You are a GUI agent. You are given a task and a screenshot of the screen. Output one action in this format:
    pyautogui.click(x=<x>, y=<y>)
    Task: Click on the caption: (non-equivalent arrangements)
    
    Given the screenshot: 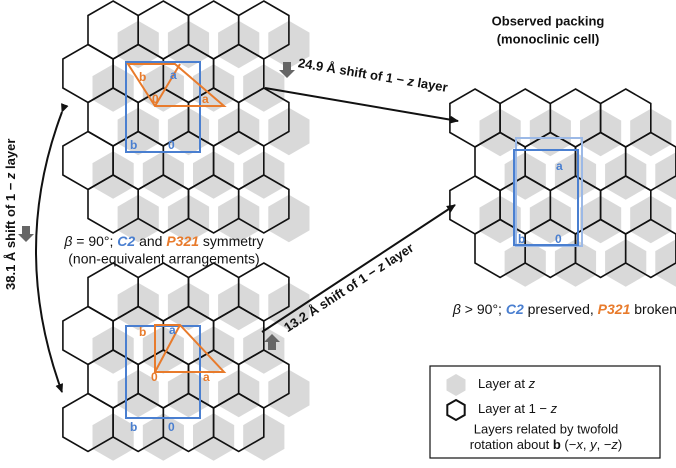 What is the action you would take?
    pyautogui.click(x=163, y=259)
    